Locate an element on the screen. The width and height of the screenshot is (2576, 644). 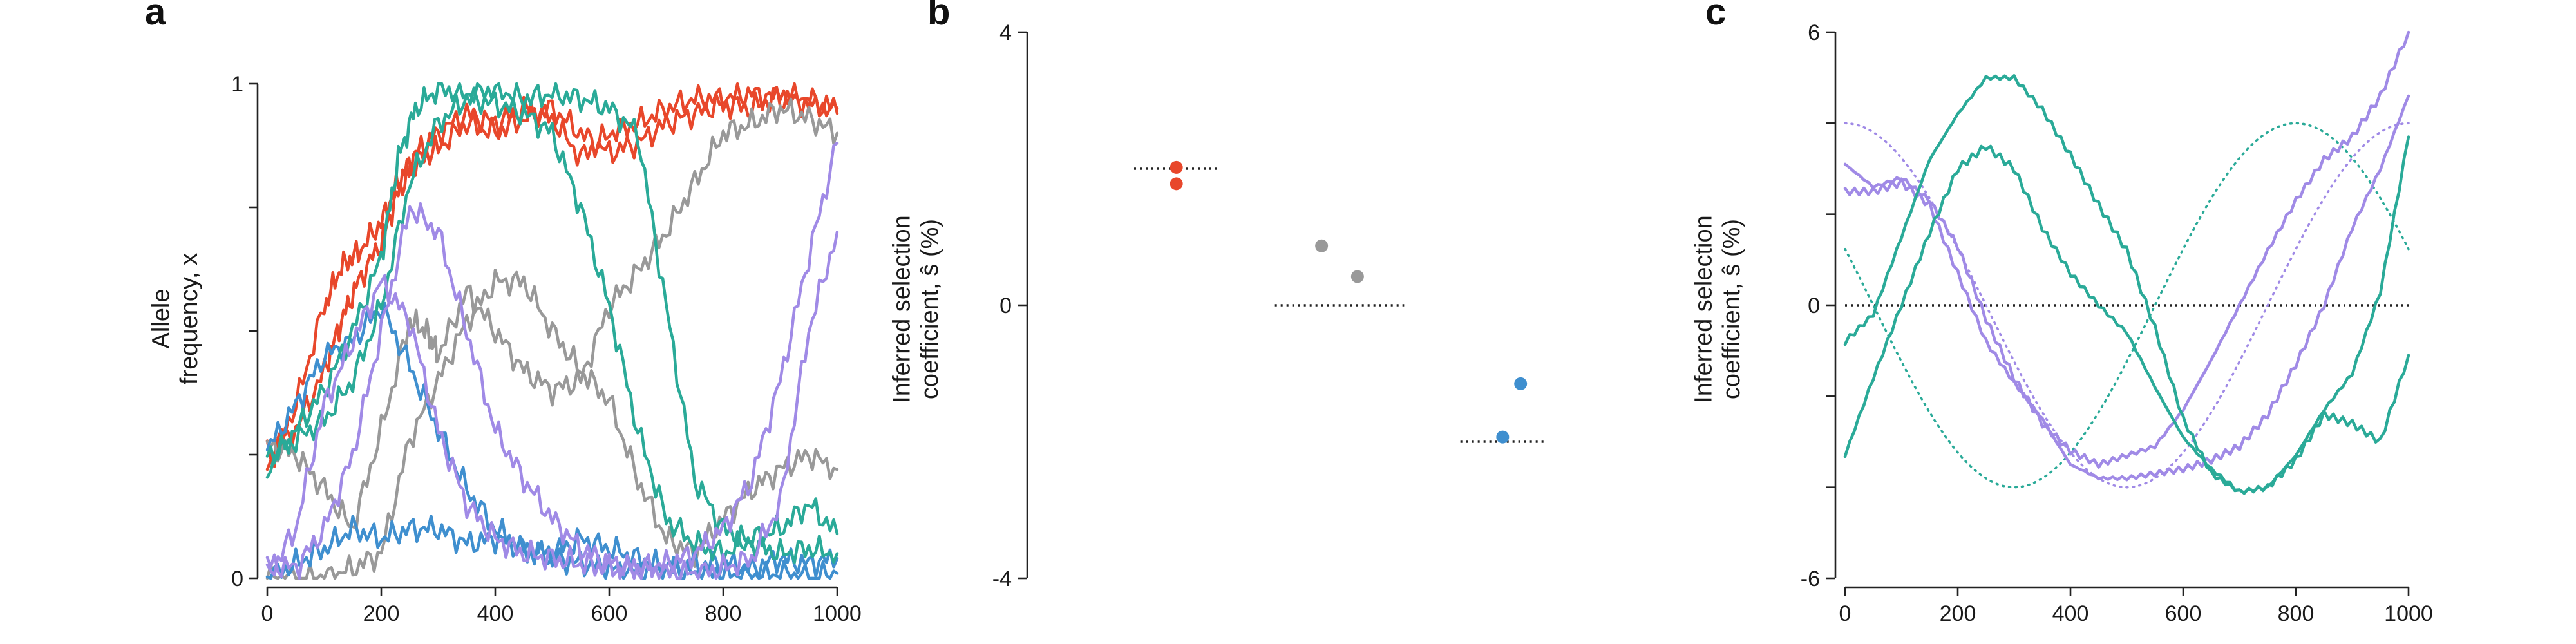
a-ylabel-text: Allelefrequency, x is located at coordinates (175, 318).